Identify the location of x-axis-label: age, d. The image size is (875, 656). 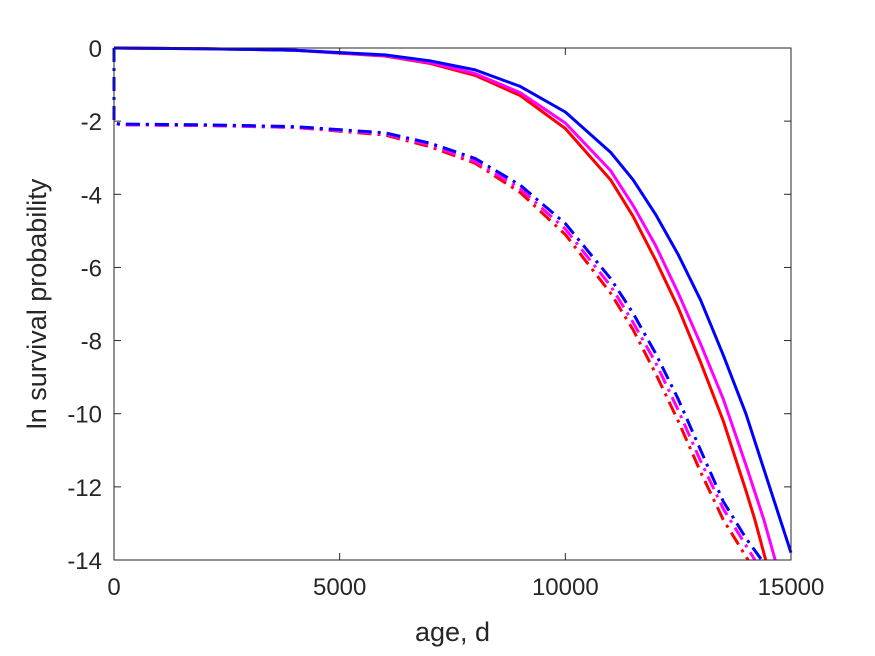
(452, 632).